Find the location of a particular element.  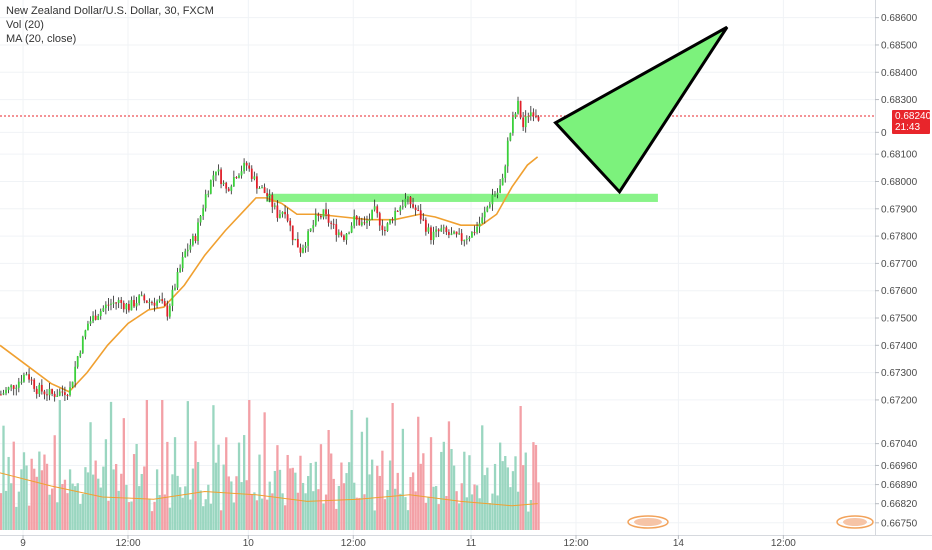

time-axis: 9 12:00 10 12:00 11 12:00 14 12:00 is located at coordinates (408, 542).